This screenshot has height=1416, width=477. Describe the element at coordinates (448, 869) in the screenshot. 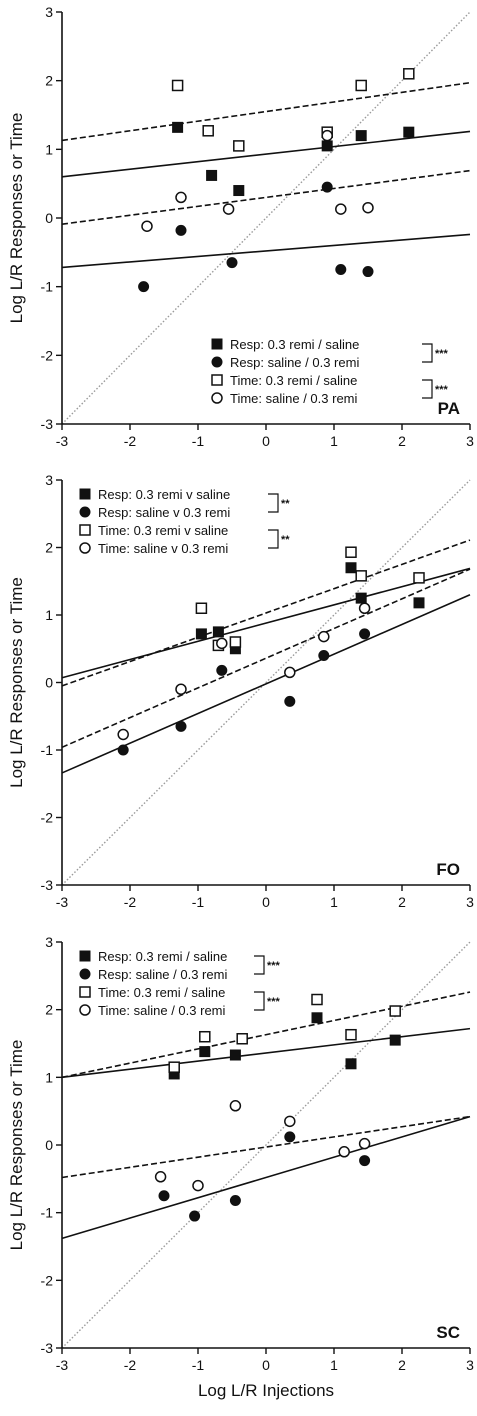

I see `panel-label: FO` at that location.